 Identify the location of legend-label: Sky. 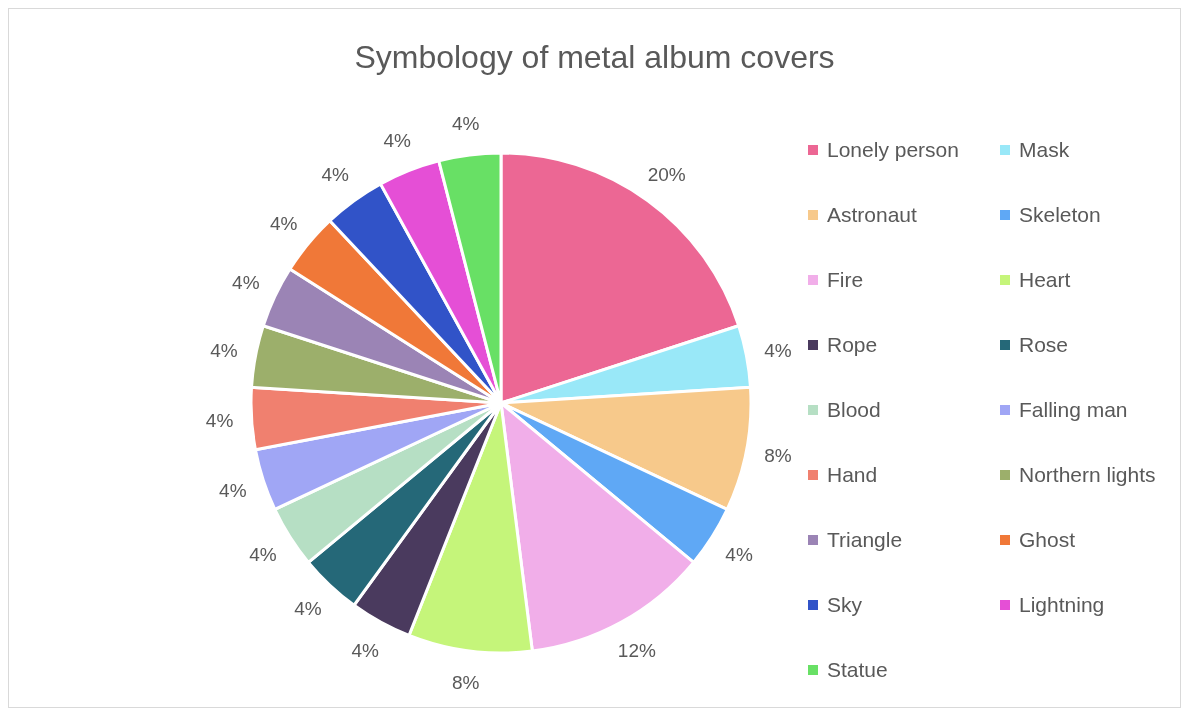
(845, 604).